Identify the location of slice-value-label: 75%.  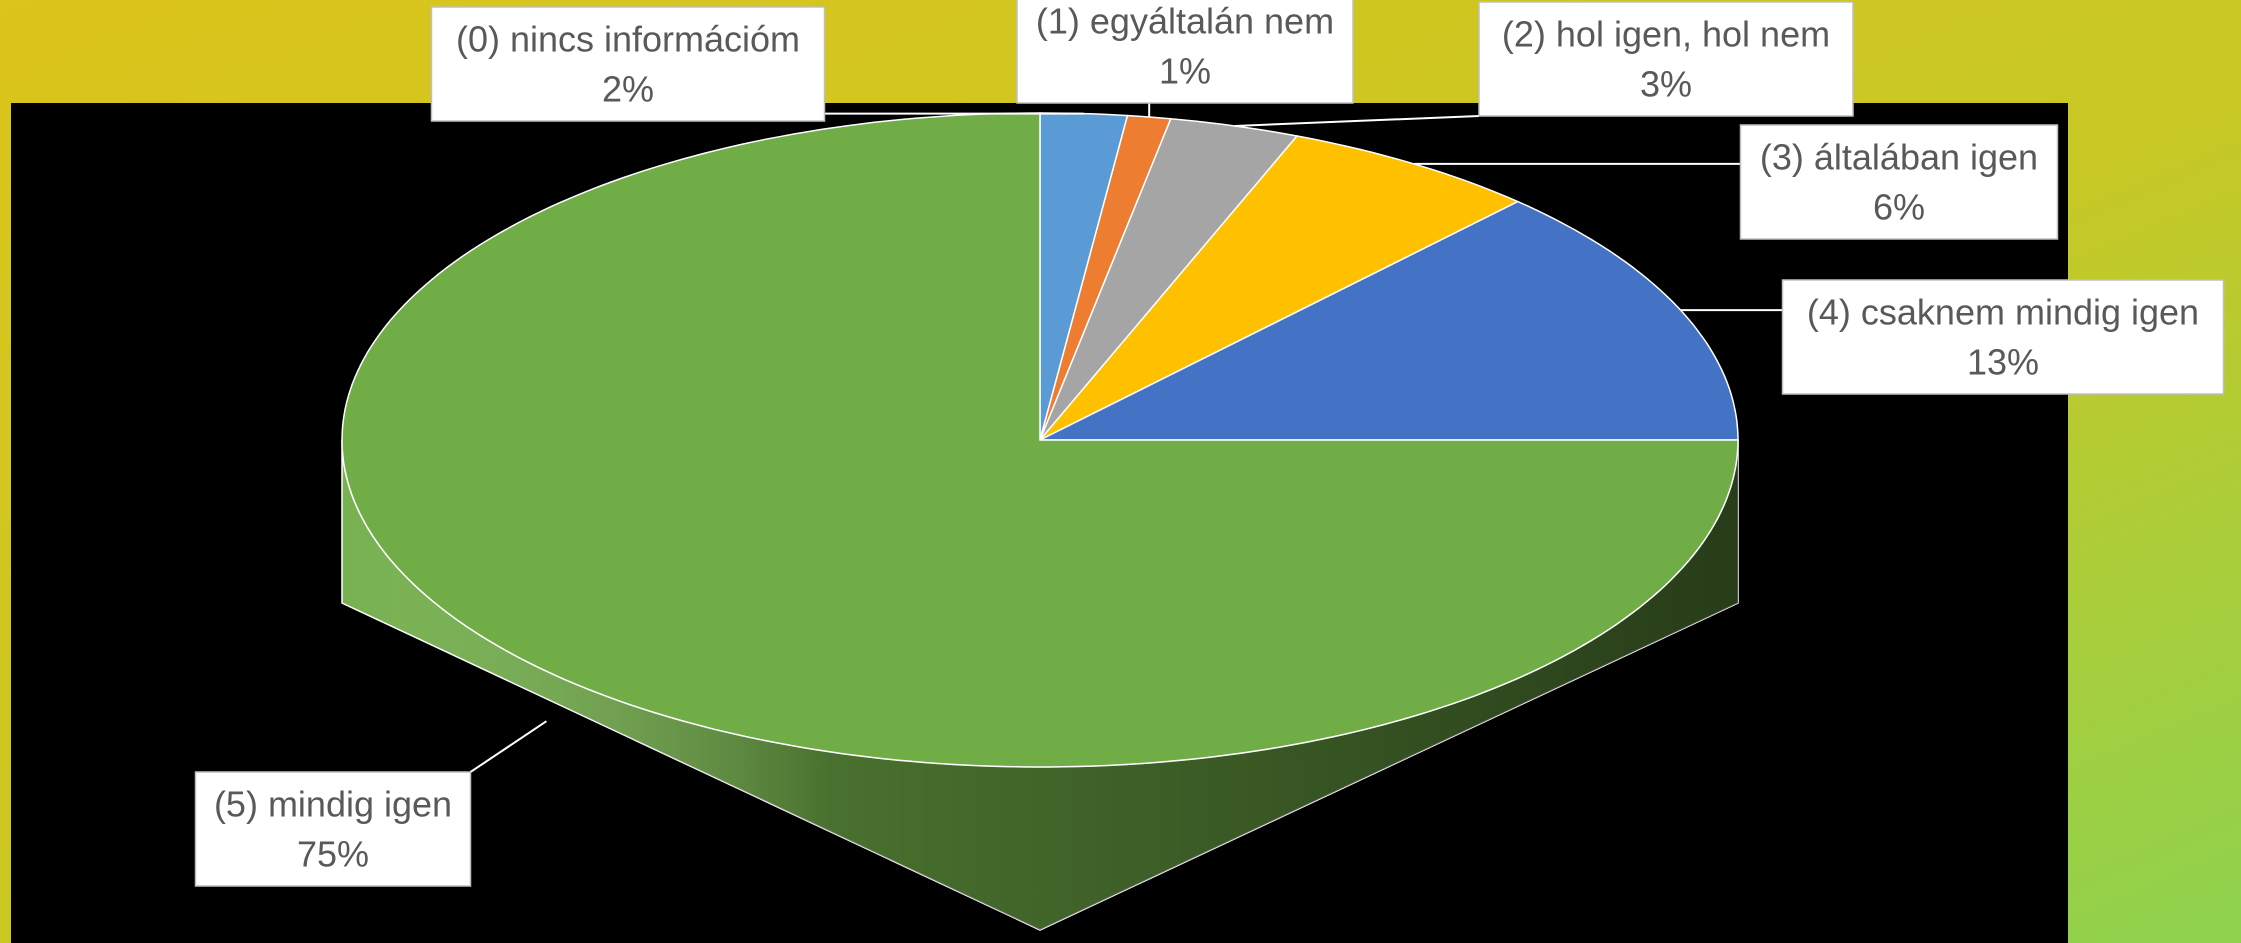
(333, 854).